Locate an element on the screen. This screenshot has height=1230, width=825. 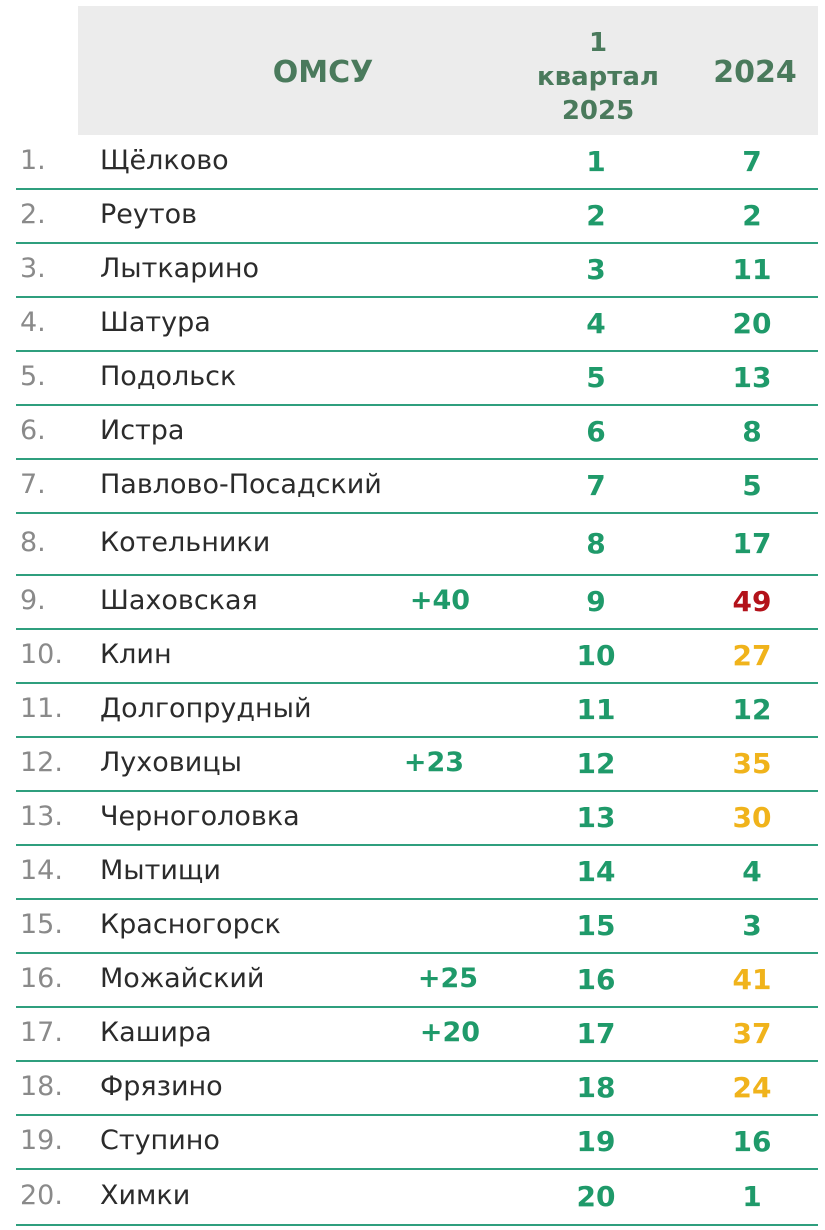
header-quarter-line3: 2025 is located at coordinates (598, 111).